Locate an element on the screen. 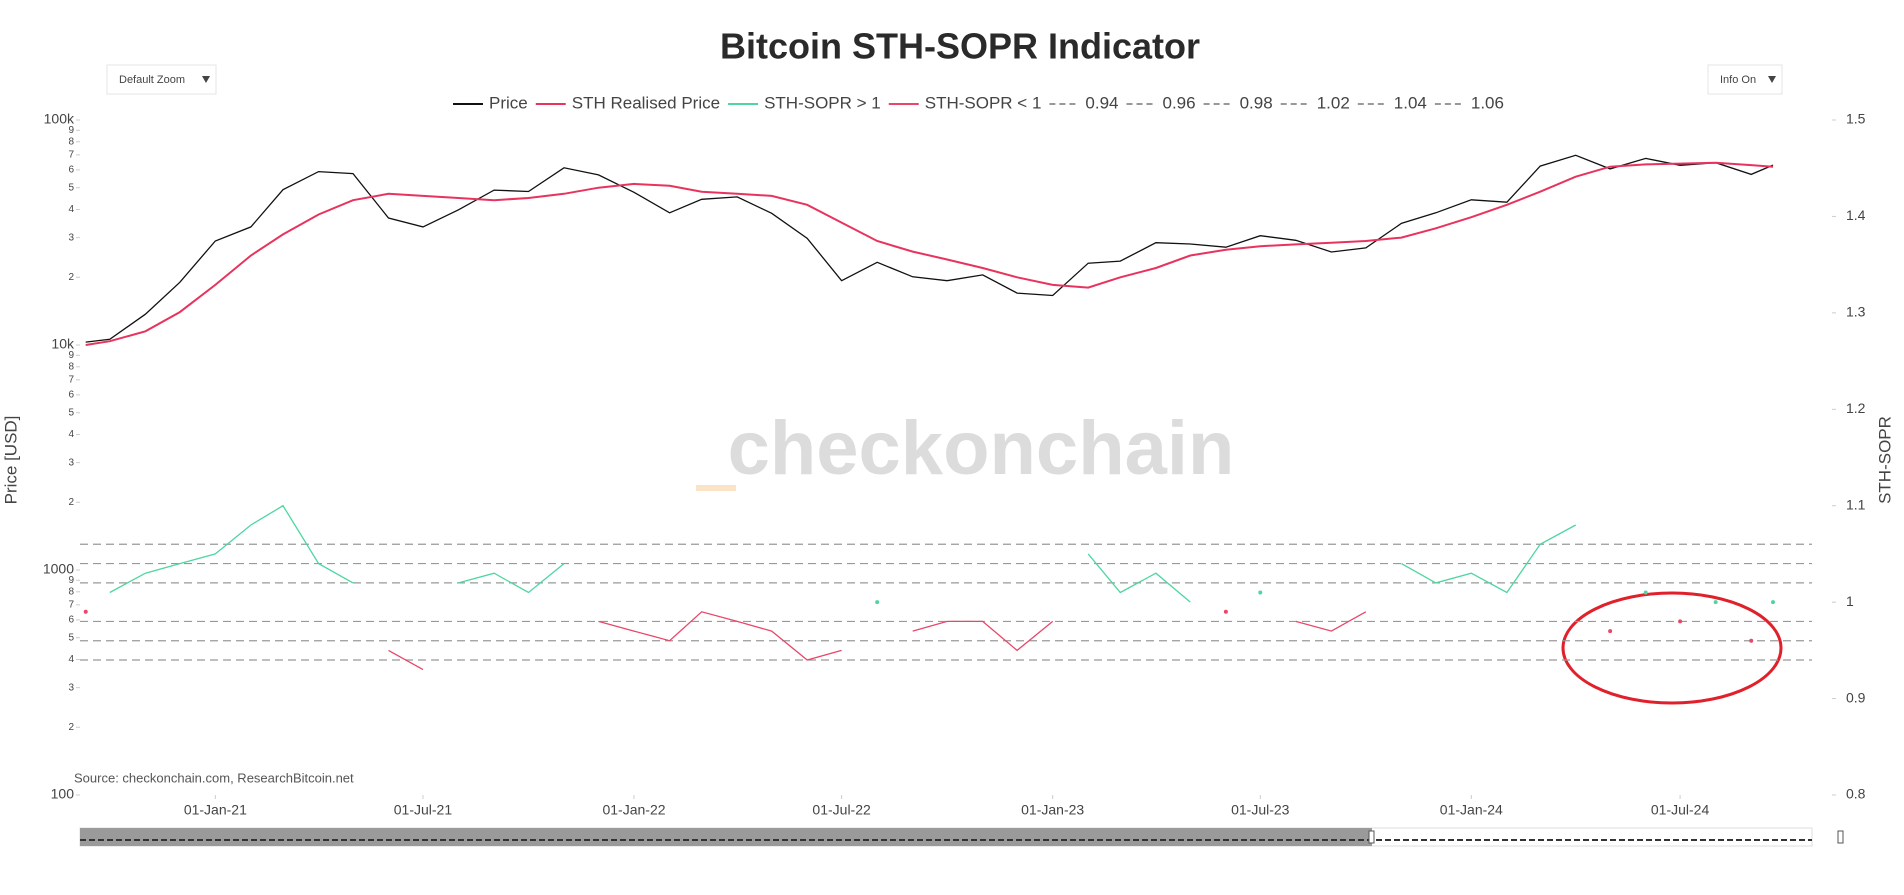 Image resolution: width=1904 pixels, height=895 pixels. y-tick-label: 10k is located at coordinates (63, 344).